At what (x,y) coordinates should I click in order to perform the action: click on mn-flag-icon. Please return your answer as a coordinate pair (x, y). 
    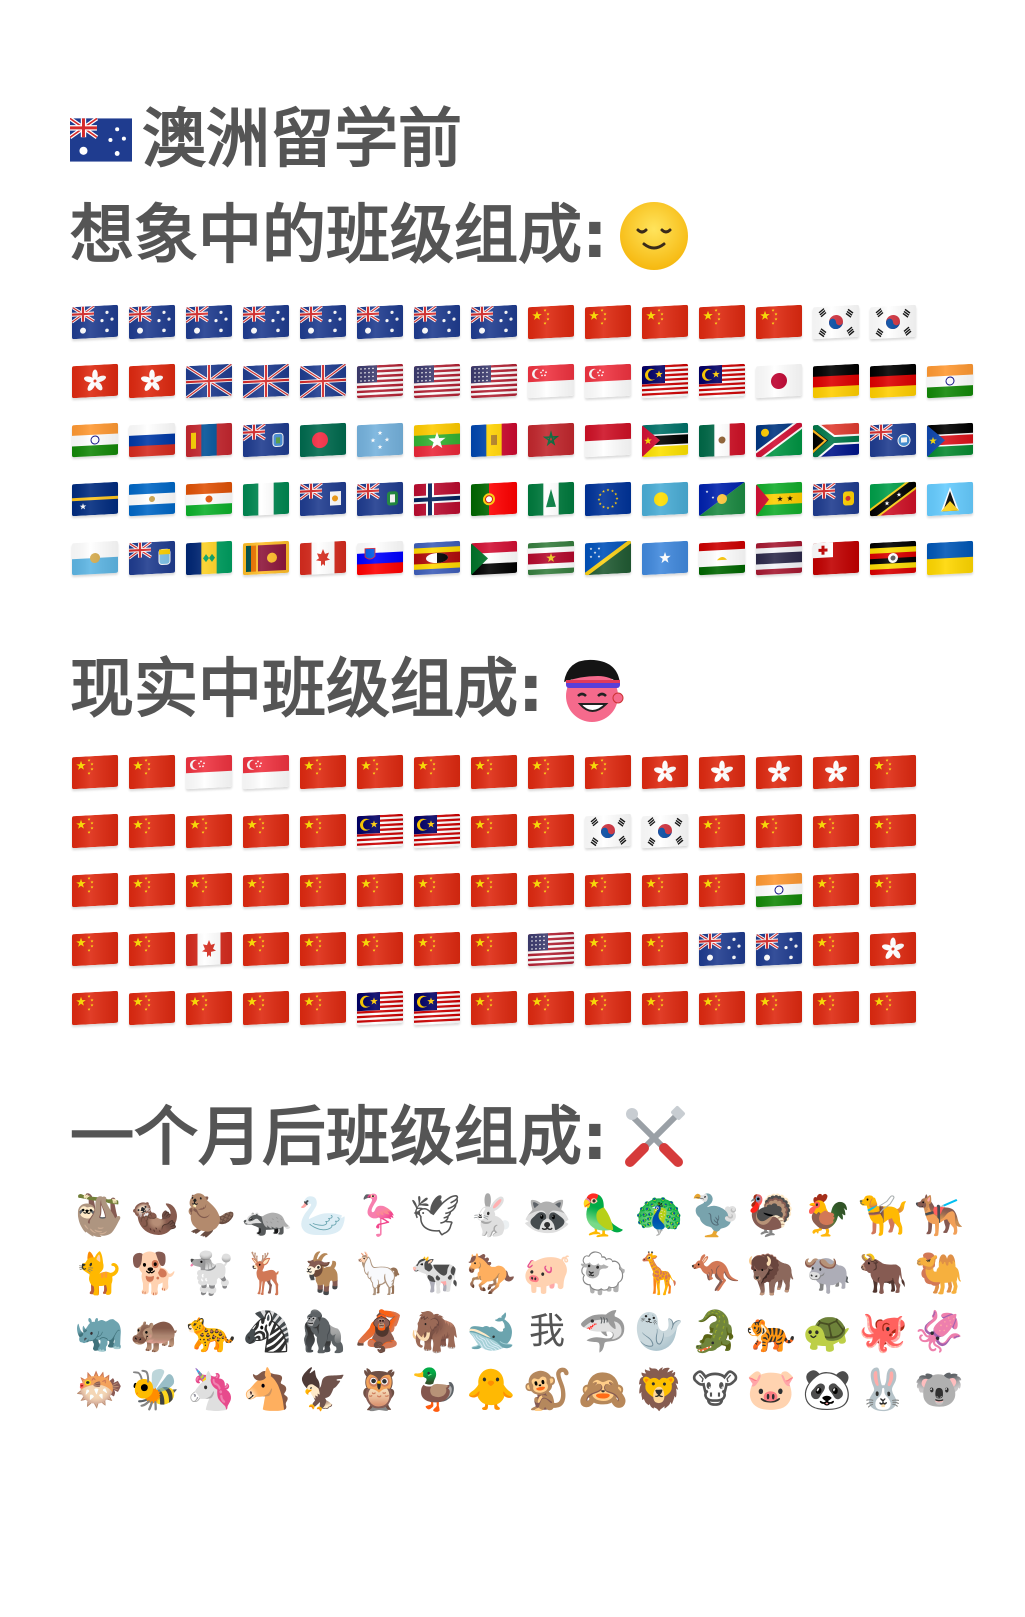
    Looking at the image, I should click on (209, 440).